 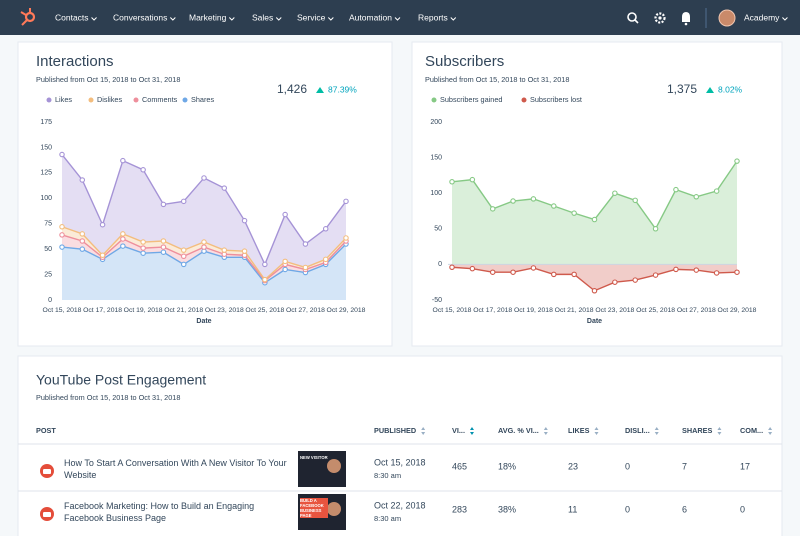 What do you see at coordinates (47, 471) in the screenshot?
I see `youtube-icon-inner` at bounding box center [47, 471].